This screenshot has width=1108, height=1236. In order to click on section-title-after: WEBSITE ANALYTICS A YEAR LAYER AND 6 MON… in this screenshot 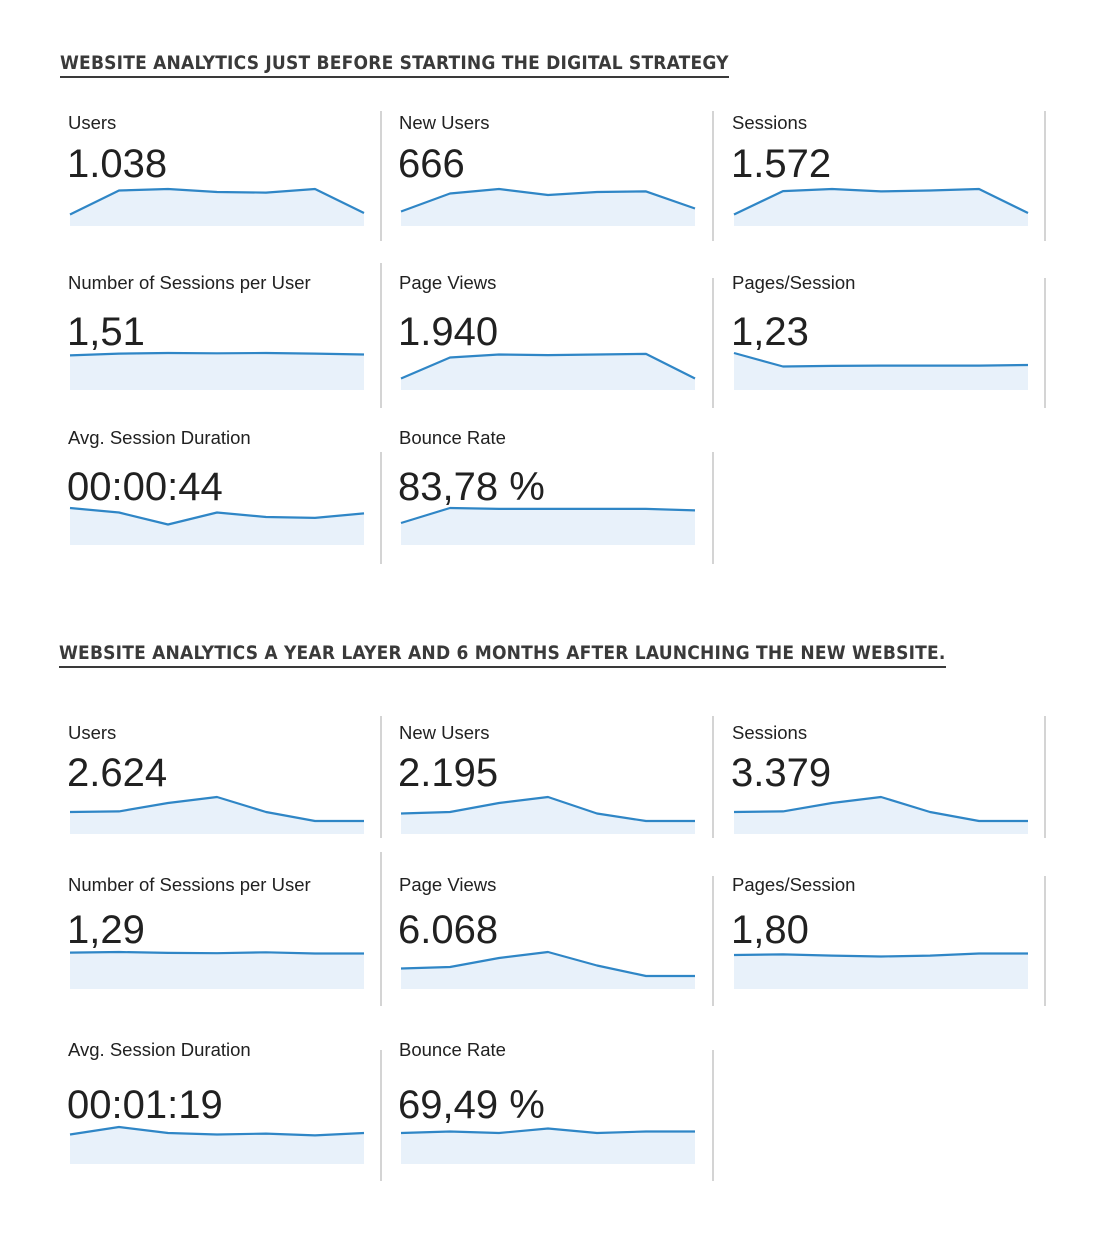, I will do `click(502, 655)`.